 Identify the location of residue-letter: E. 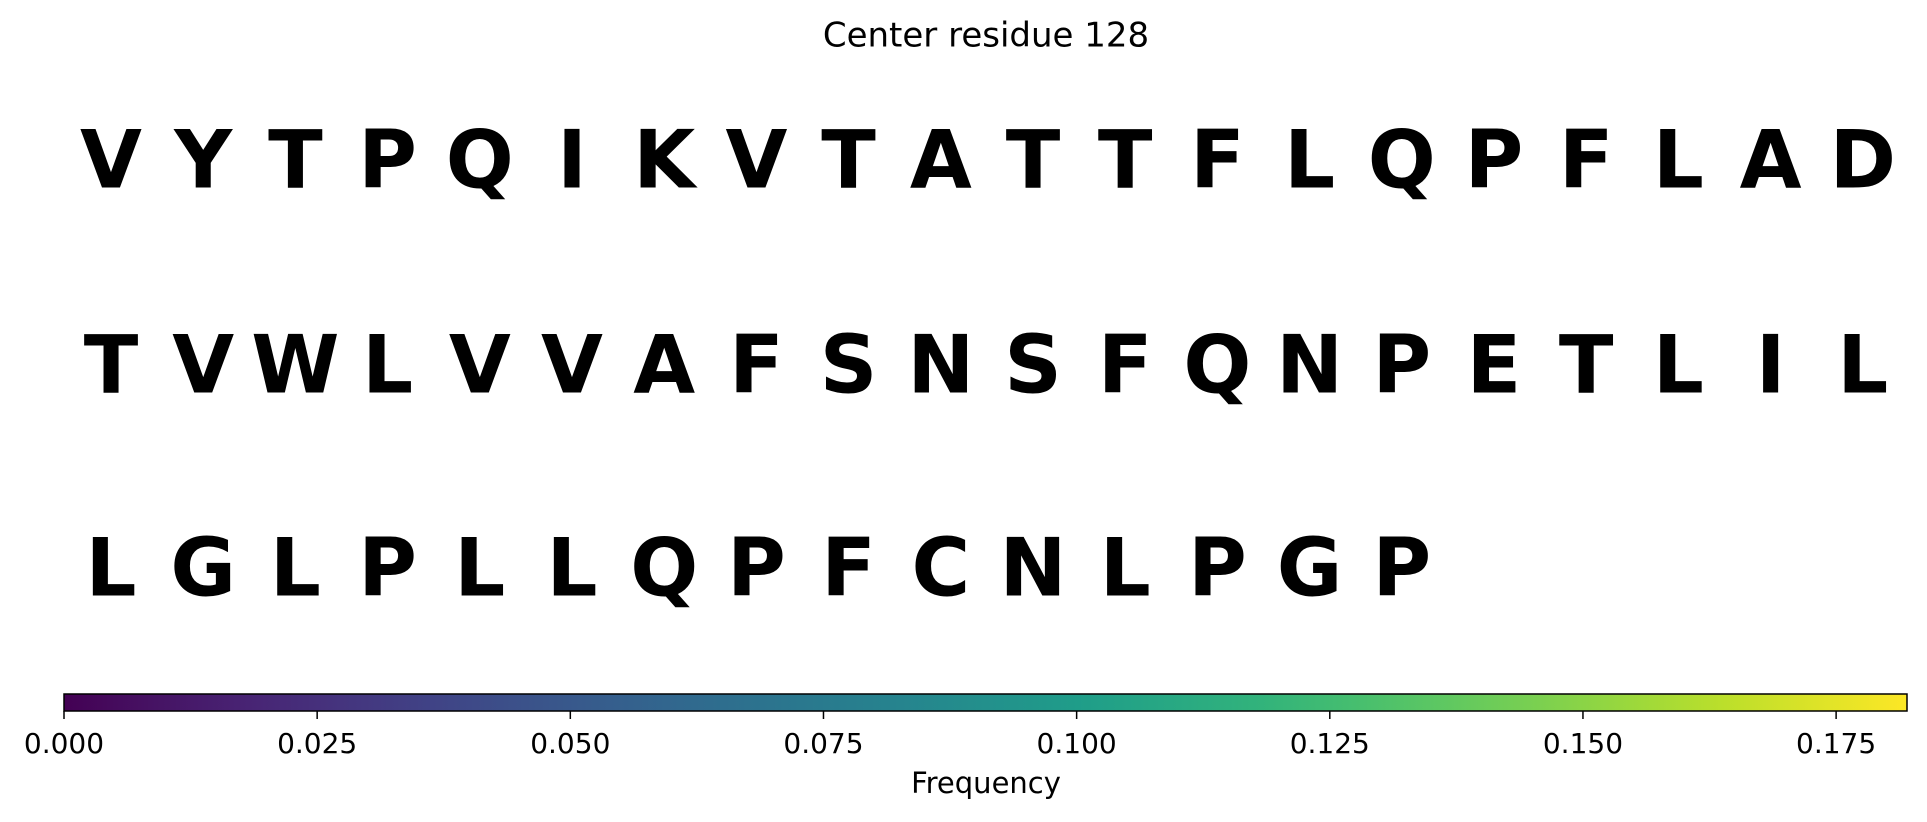
(1494, 365).